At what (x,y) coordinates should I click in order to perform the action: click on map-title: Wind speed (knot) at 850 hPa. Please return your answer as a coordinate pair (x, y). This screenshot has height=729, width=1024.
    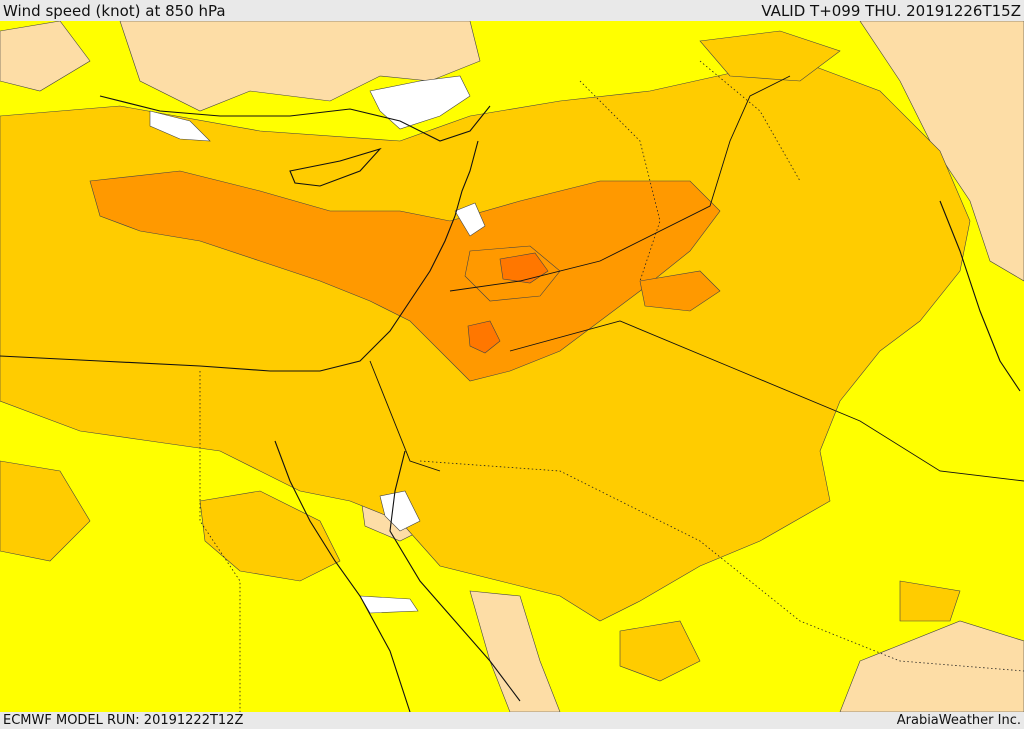
    Looking at the image, I should click on (114, 10).